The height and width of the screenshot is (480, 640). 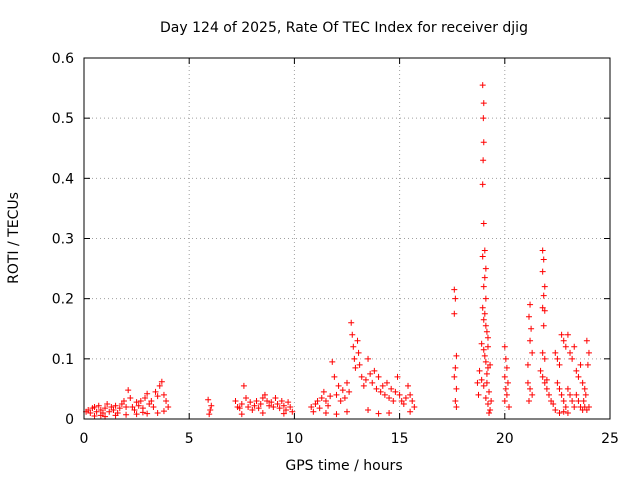 I want to click on y-tick-label: 0.2, so click(x=63, y=300).